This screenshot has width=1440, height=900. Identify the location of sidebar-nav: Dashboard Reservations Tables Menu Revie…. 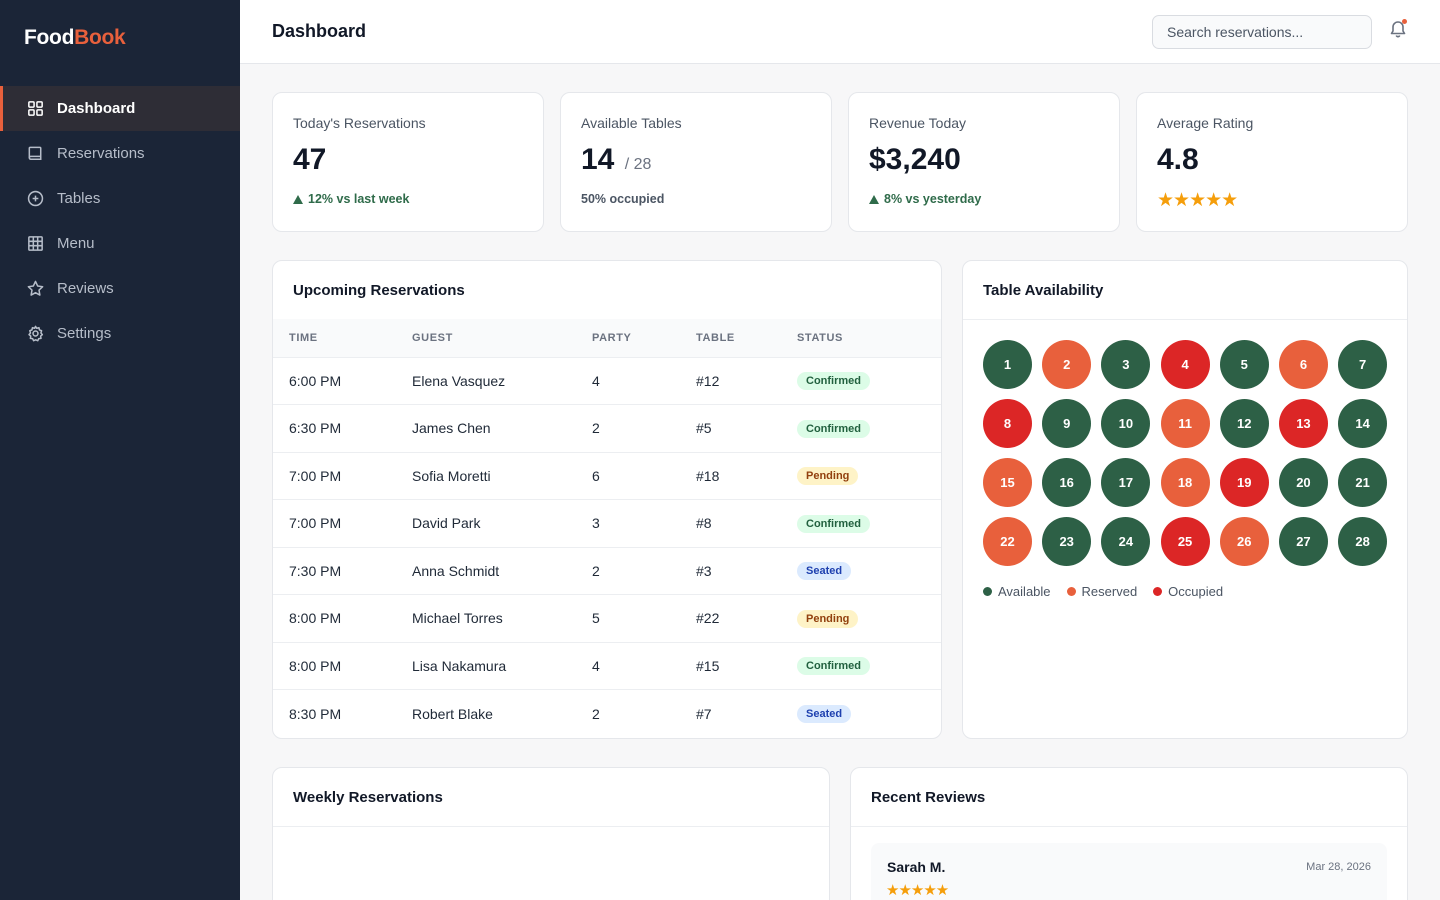
(120, 221).